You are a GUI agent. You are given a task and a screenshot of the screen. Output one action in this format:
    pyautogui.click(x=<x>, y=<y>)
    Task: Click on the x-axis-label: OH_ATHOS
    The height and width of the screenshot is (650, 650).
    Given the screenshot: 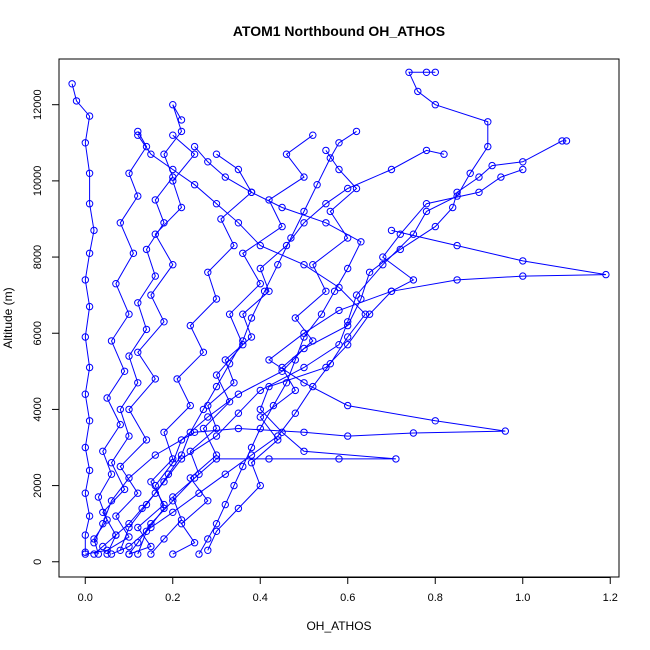 What is the action you would take?
    pyautogui.click(x=338, y=626)
    